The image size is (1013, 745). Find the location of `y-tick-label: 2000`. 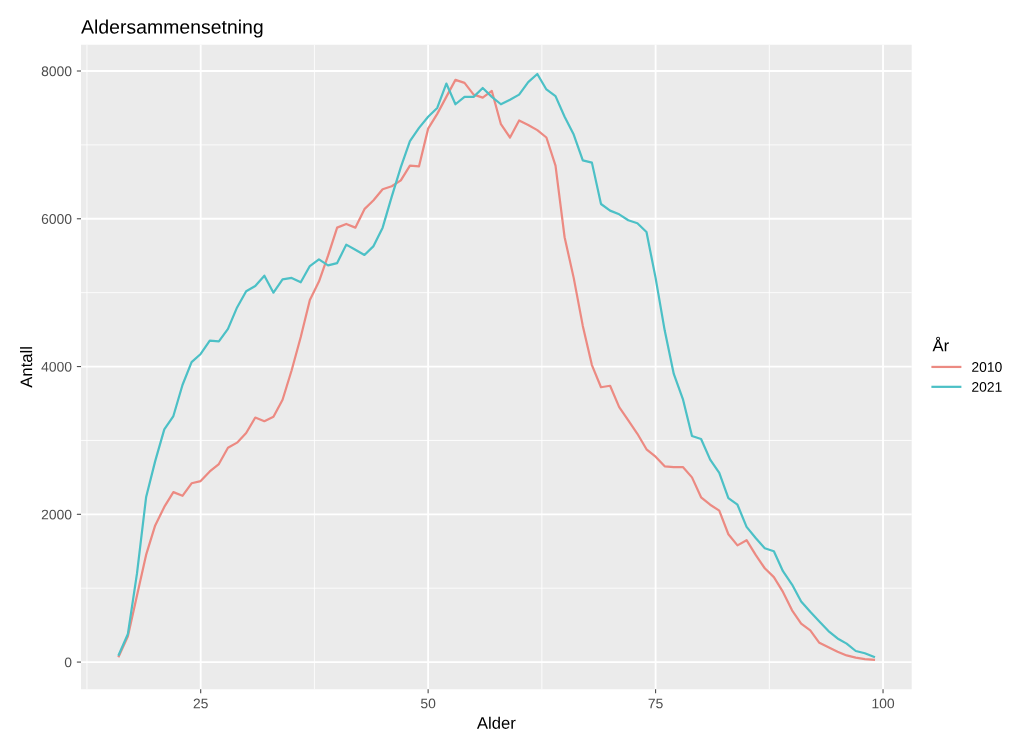

y-tick-label: 2000 is located at coordinates (56, 514).